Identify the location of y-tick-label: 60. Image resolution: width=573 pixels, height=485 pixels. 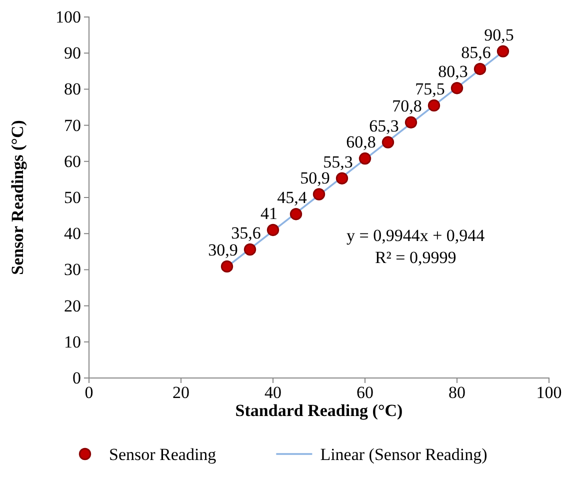
(72, 161).